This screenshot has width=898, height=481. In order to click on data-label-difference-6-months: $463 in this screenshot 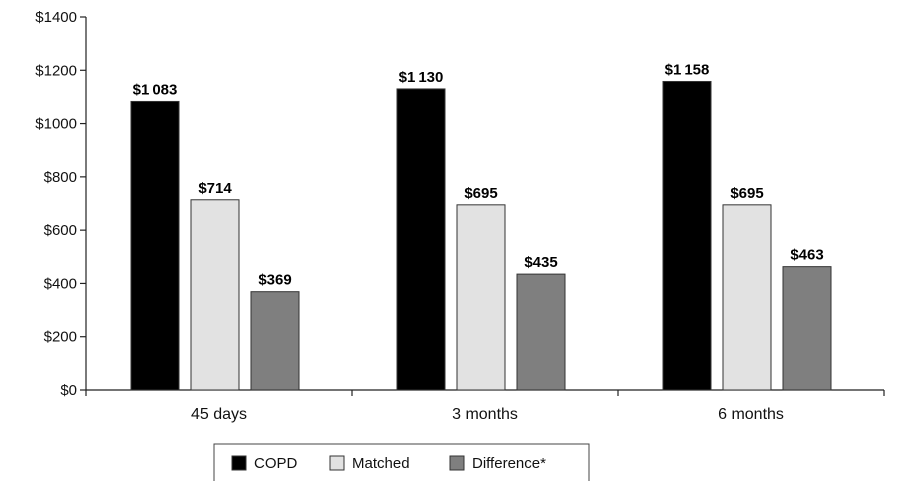, I will do `click(806, 255)`.